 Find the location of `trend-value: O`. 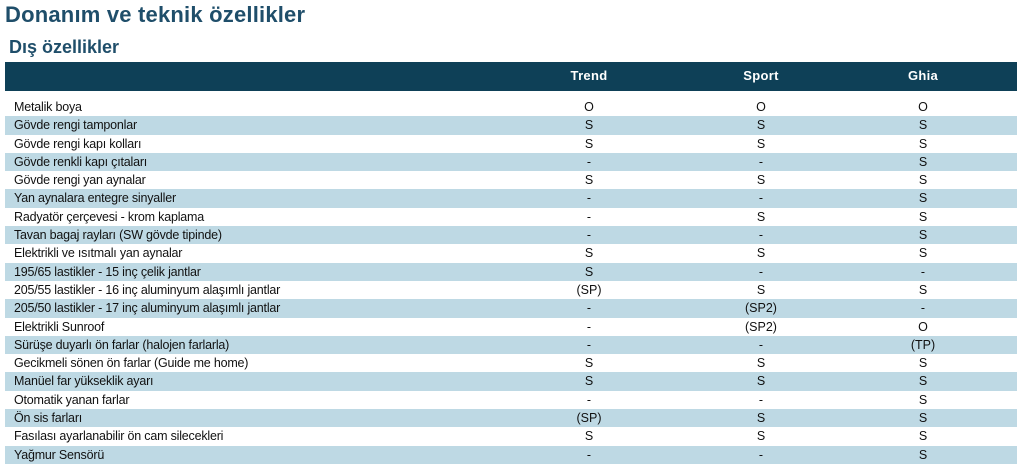

trend-value: O is located at coordinates (589, 107).